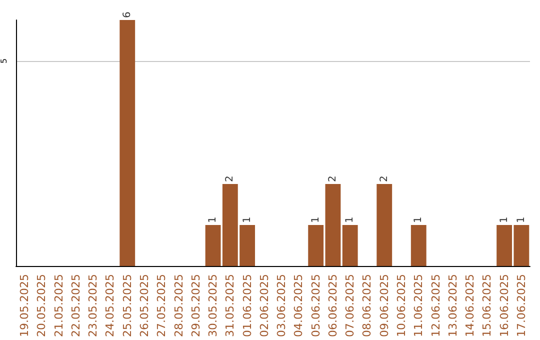  I want to click on x-tick-label: 06.06.2025, so click(333, 306).